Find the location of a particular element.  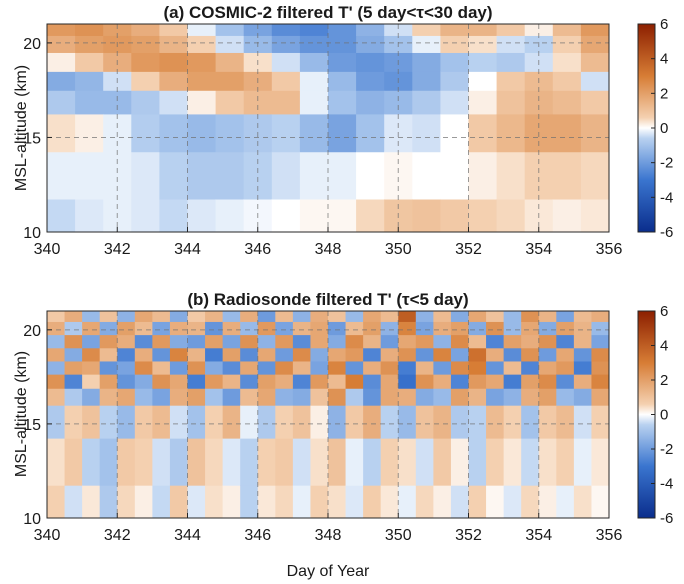

y-tick-label: 10 is located at coordinates (32, 519).